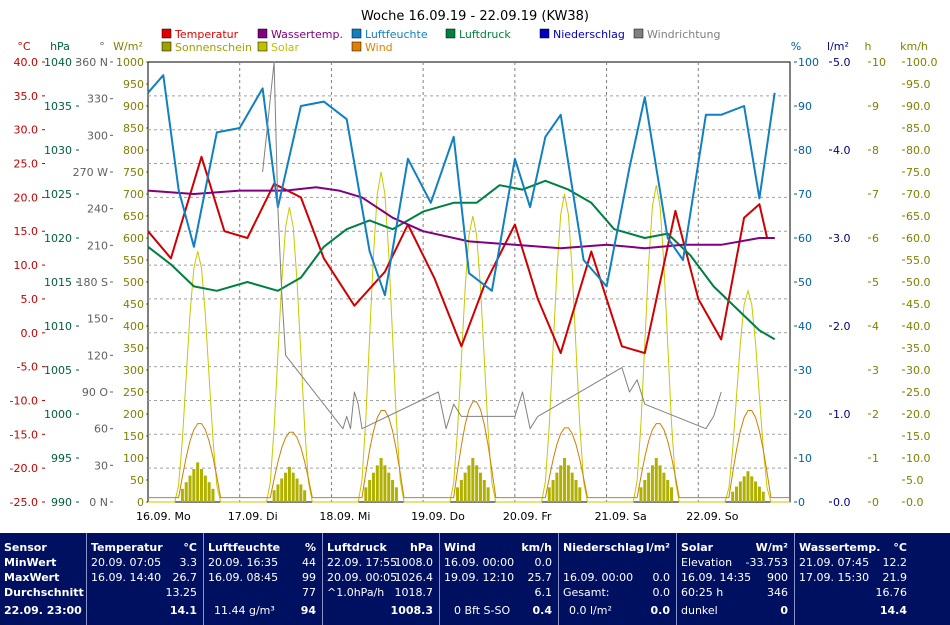  What do you see at coordinates (133, 304) in the screenshot?
I see `solar-tick-label: 450` at bounding box center [133, 304].